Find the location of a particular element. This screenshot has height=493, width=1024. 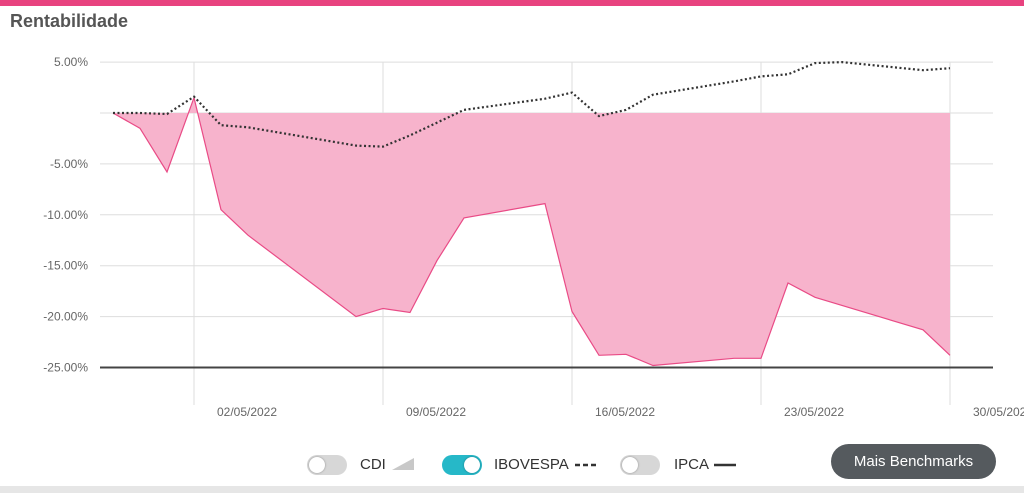

benchmark-legend: CDI IBOVESPA IPCA is located at coordinates (512, 464).